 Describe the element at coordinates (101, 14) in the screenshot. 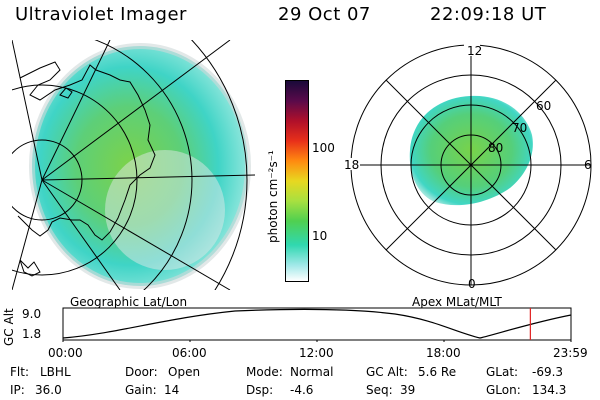

I see `instrument-title: Ultraviolet Imager` at that location.